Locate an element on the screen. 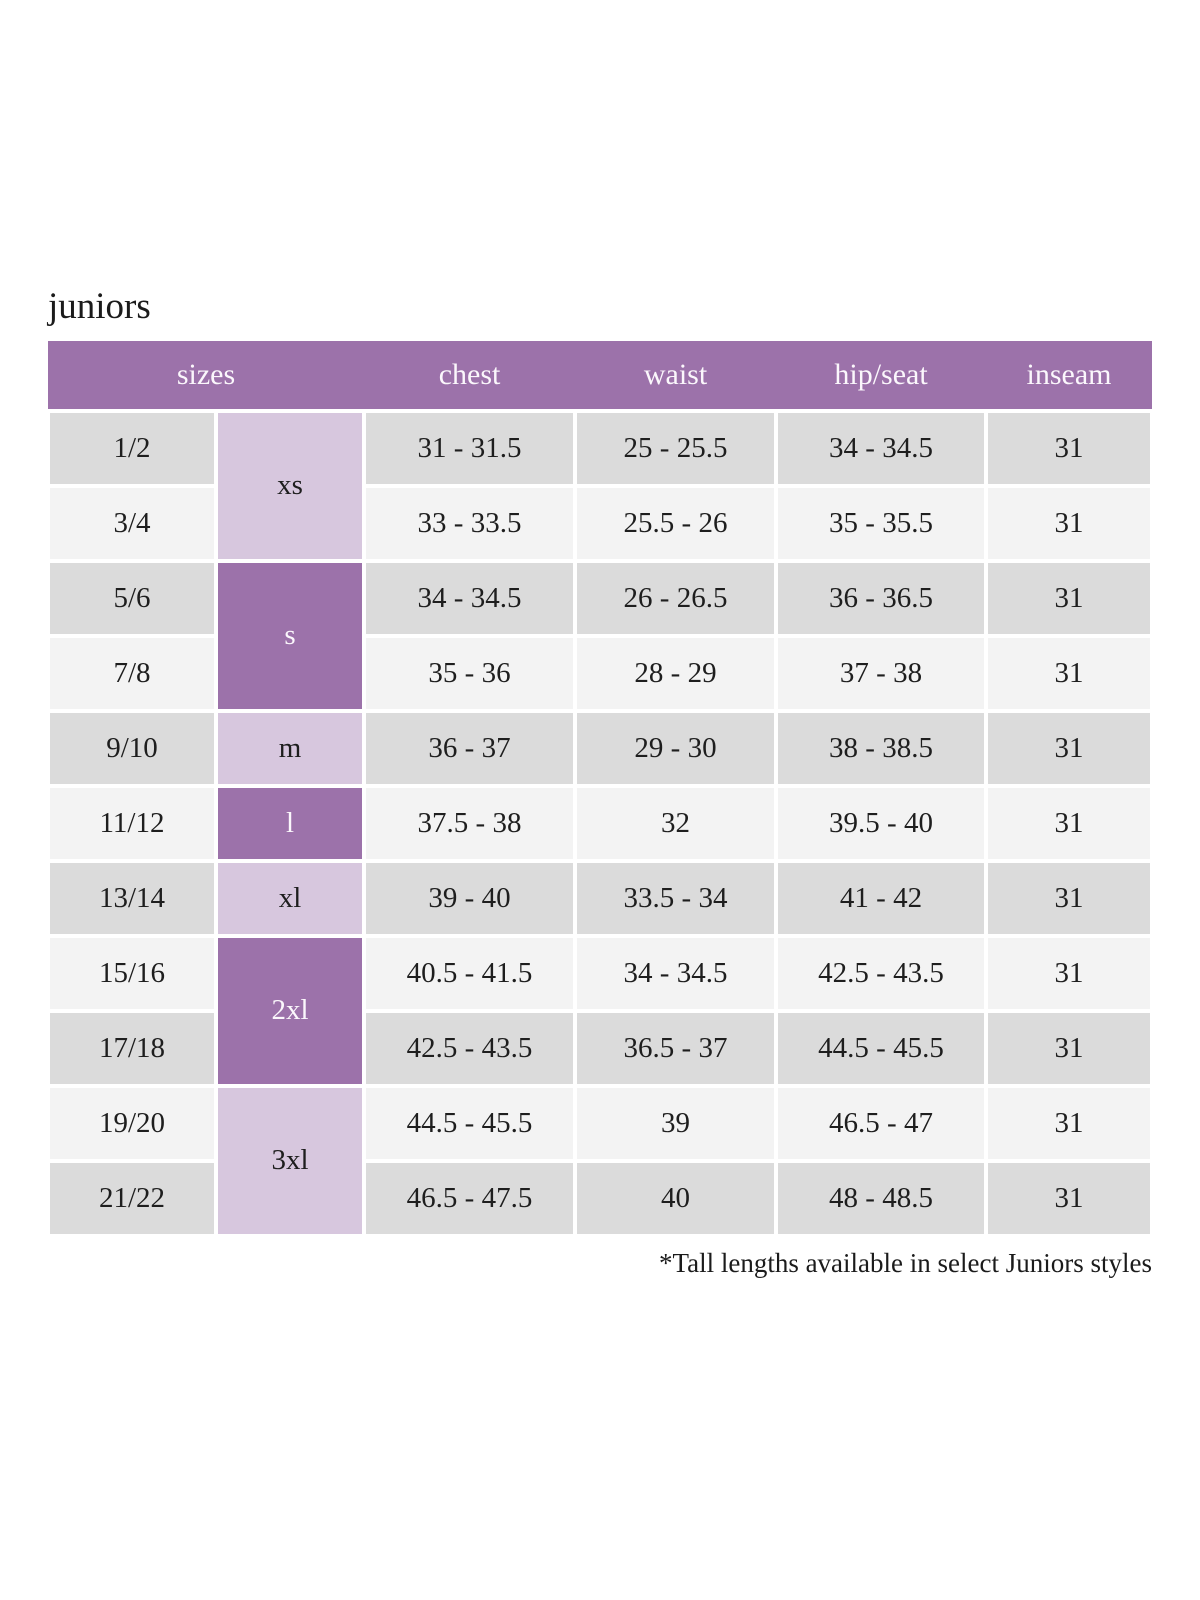 The width and height of the screenshot is (1200, 1600). waist-cell: 34 - 34.5 is located at coordinates (676, 973).